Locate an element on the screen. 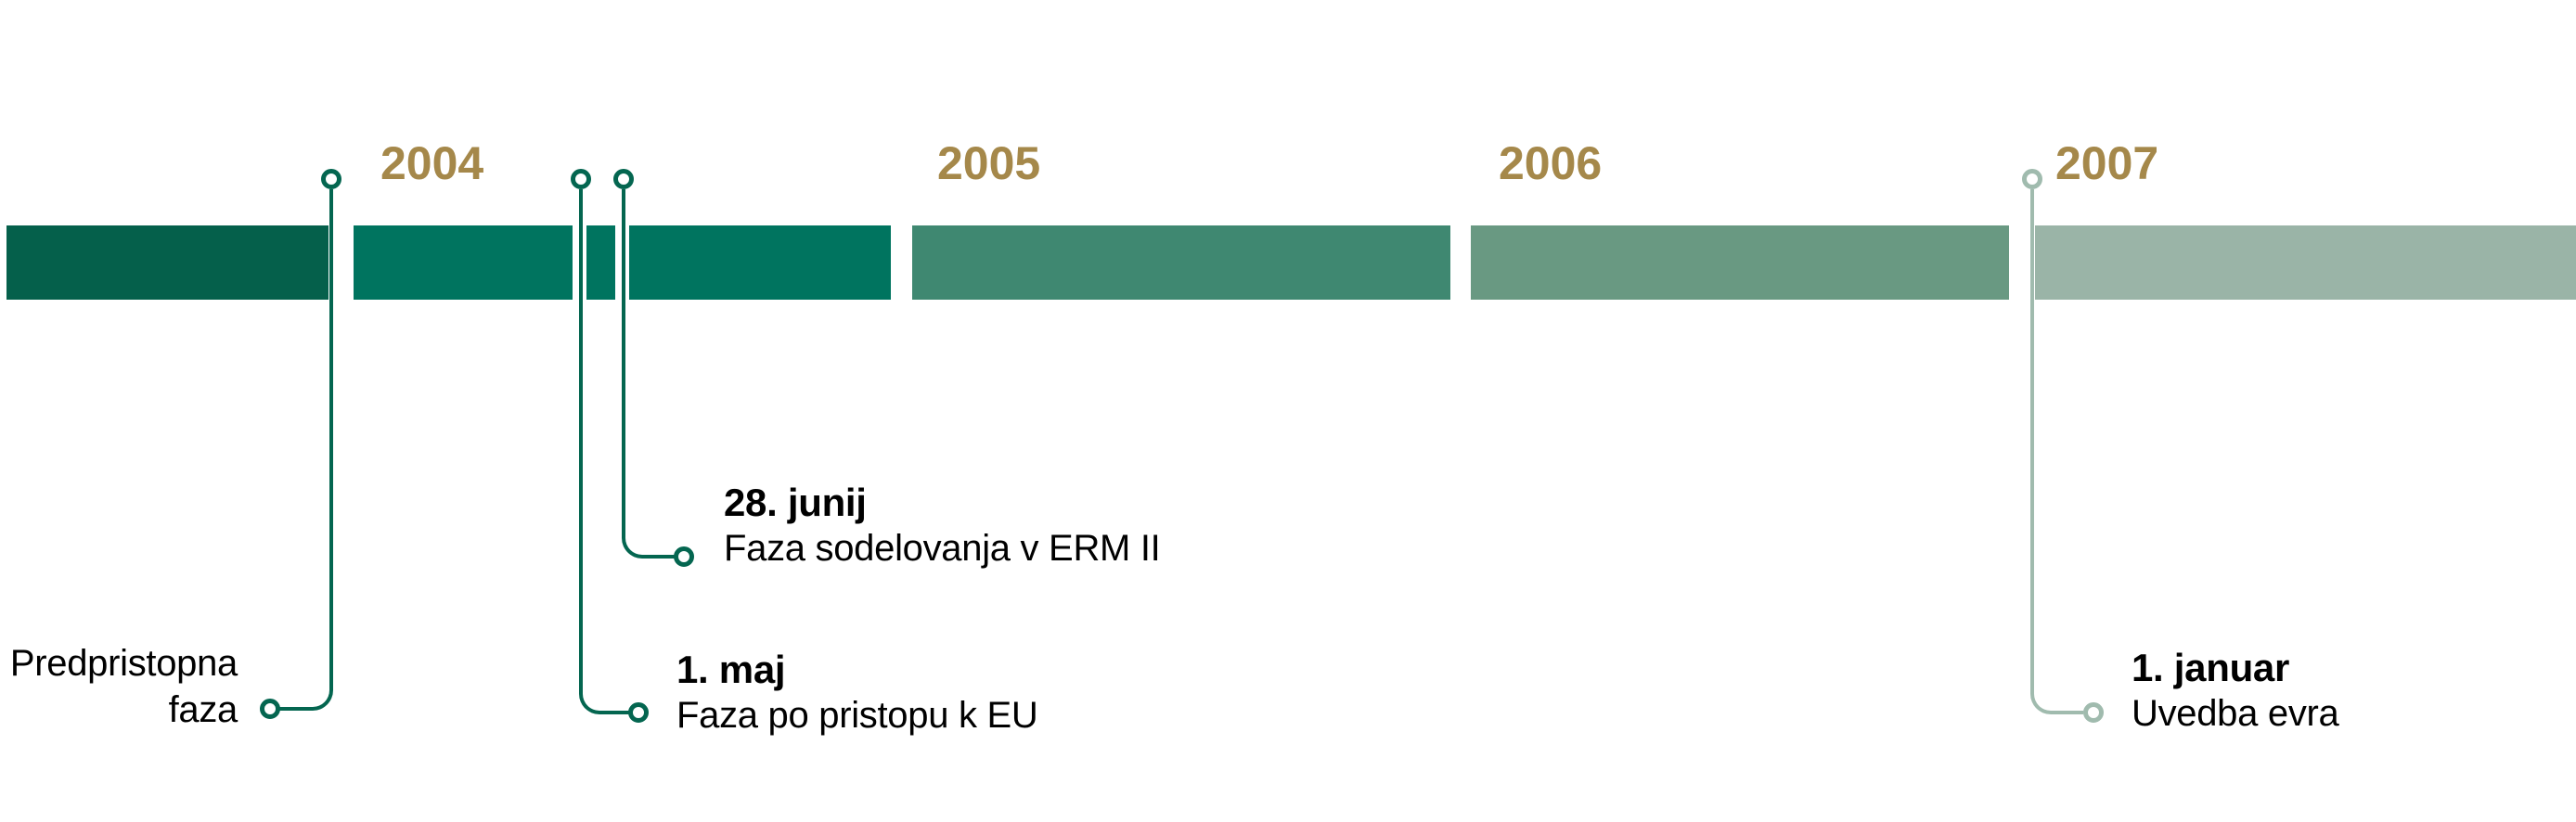  event-label-28-junij: 28. junij Faza sodelovanja v ERM II is located at coordinates (942, 526).